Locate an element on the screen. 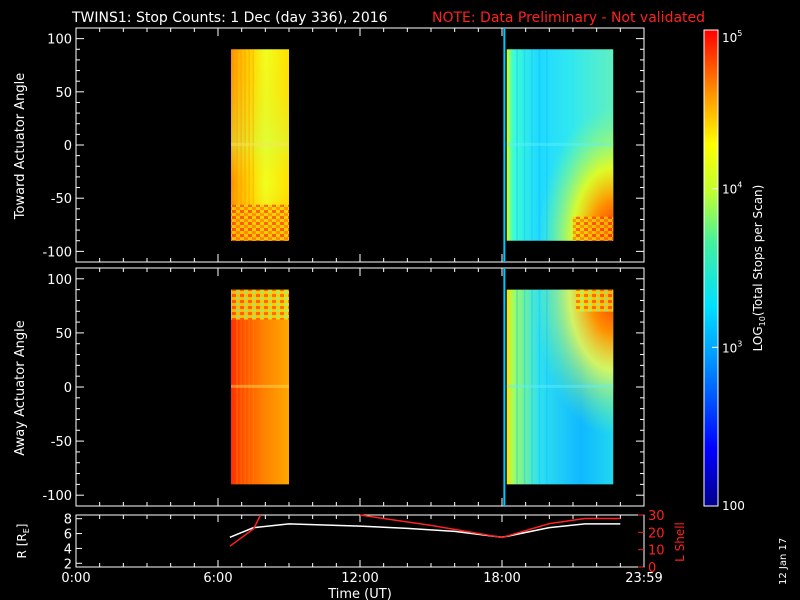 The height and width of the screenshot is (600, 800). colorbar-tick-label: 10⁴ is located at coordinates (732, 189).